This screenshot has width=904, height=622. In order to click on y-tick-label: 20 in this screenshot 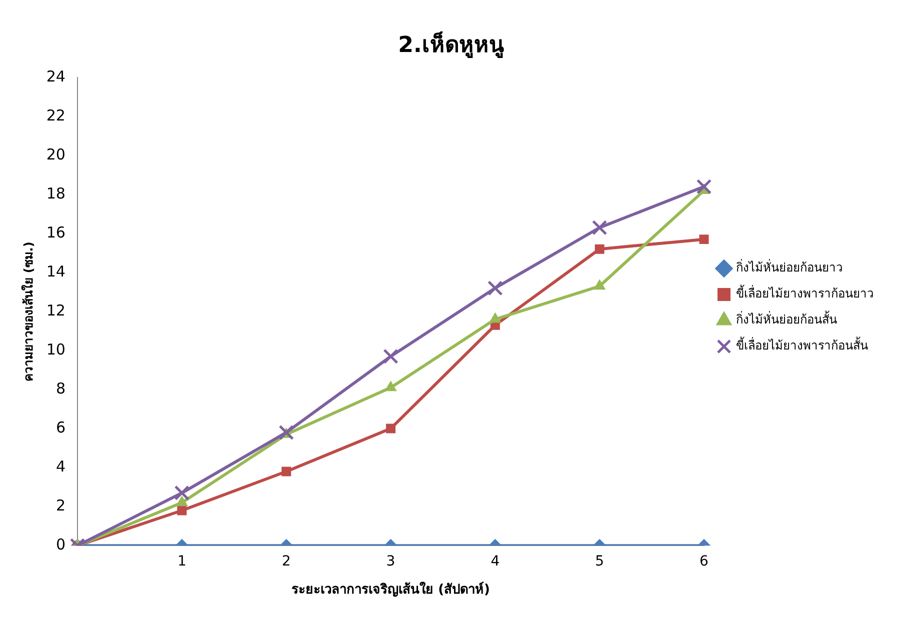, I will do `click(56, 154)`.